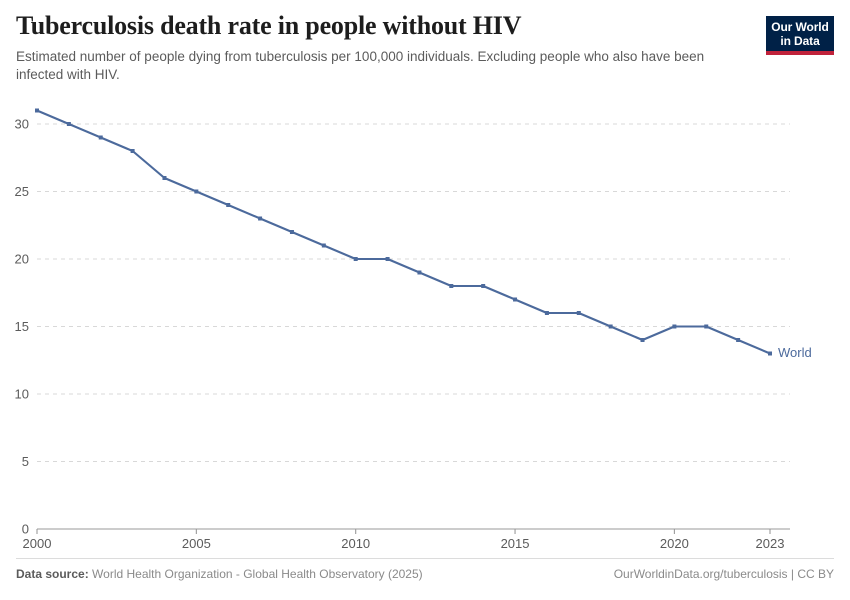 The height and width of the screenshot is (600, 850). Describe the element at coordinates (406, 539) in the screenshot. I see `x-axis: 2000 2005 2010 2015 2020 2023` at that location.